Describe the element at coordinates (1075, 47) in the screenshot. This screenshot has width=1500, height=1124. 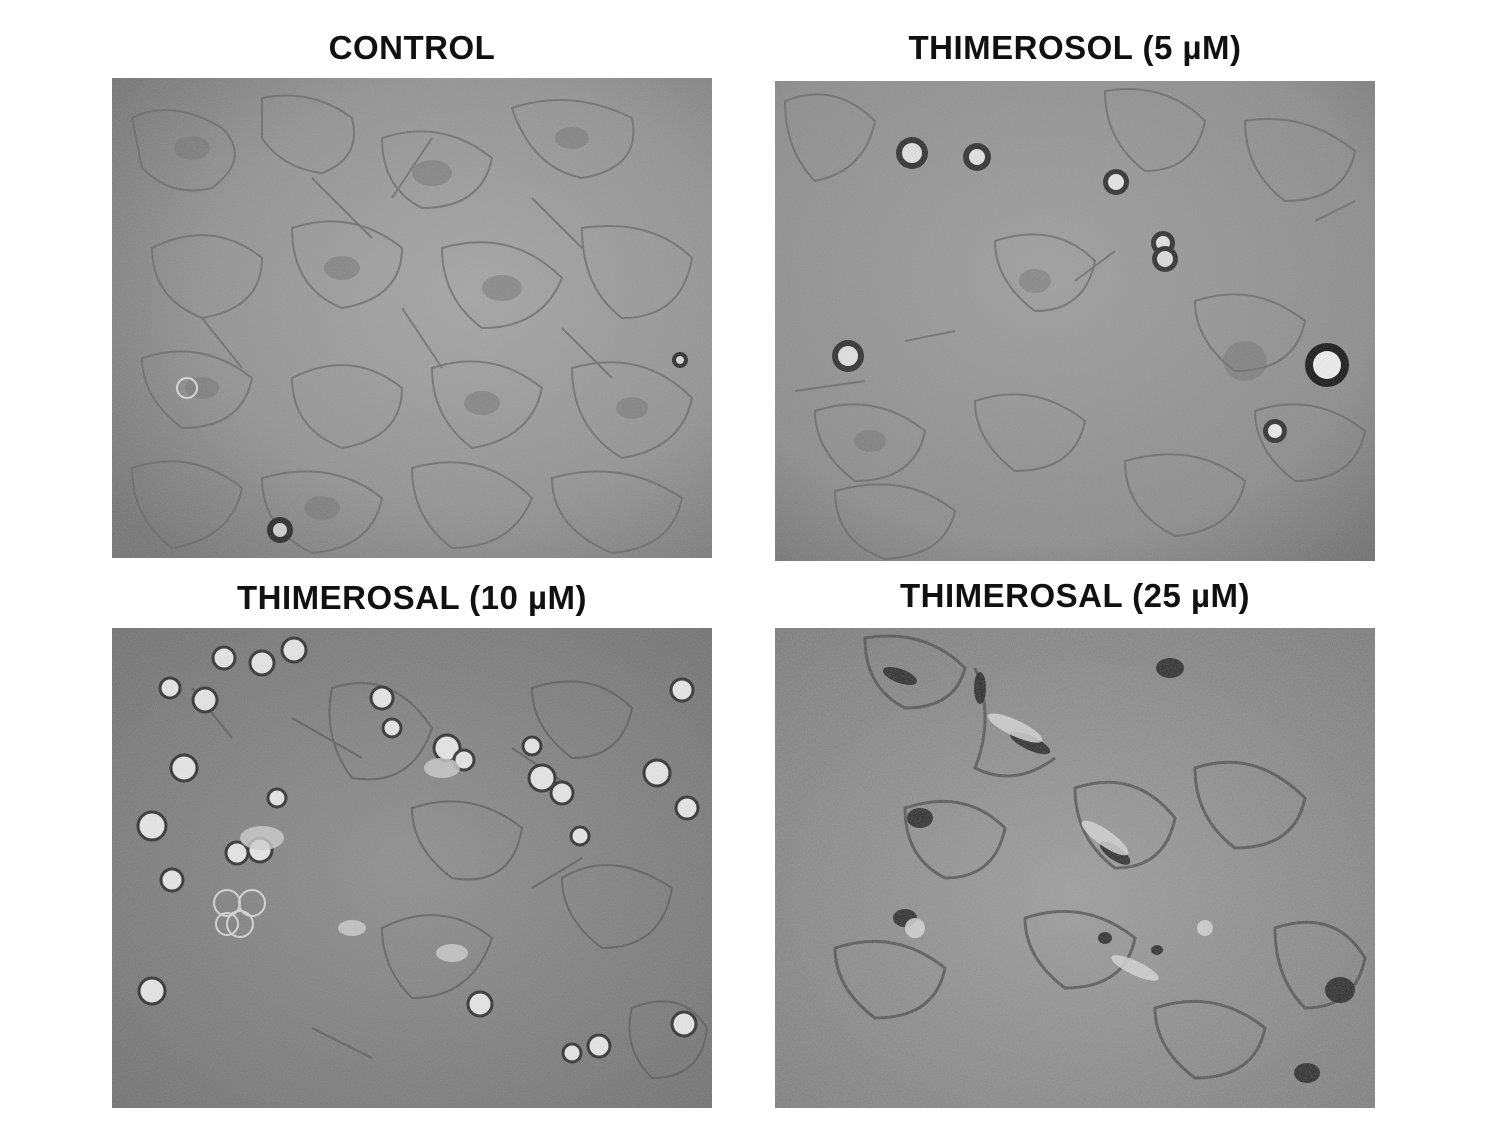
I see `panel-title-thimerosol-5um: THIMEROSOL (5 µM)` at that location.